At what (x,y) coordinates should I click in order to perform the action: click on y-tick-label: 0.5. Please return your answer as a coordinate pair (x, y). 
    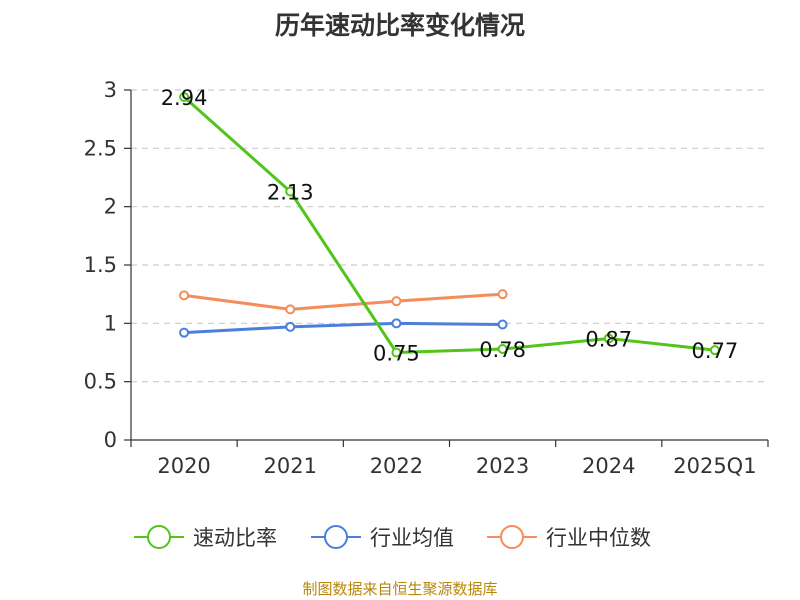
    Looking at the image, I should click on (100, 382).